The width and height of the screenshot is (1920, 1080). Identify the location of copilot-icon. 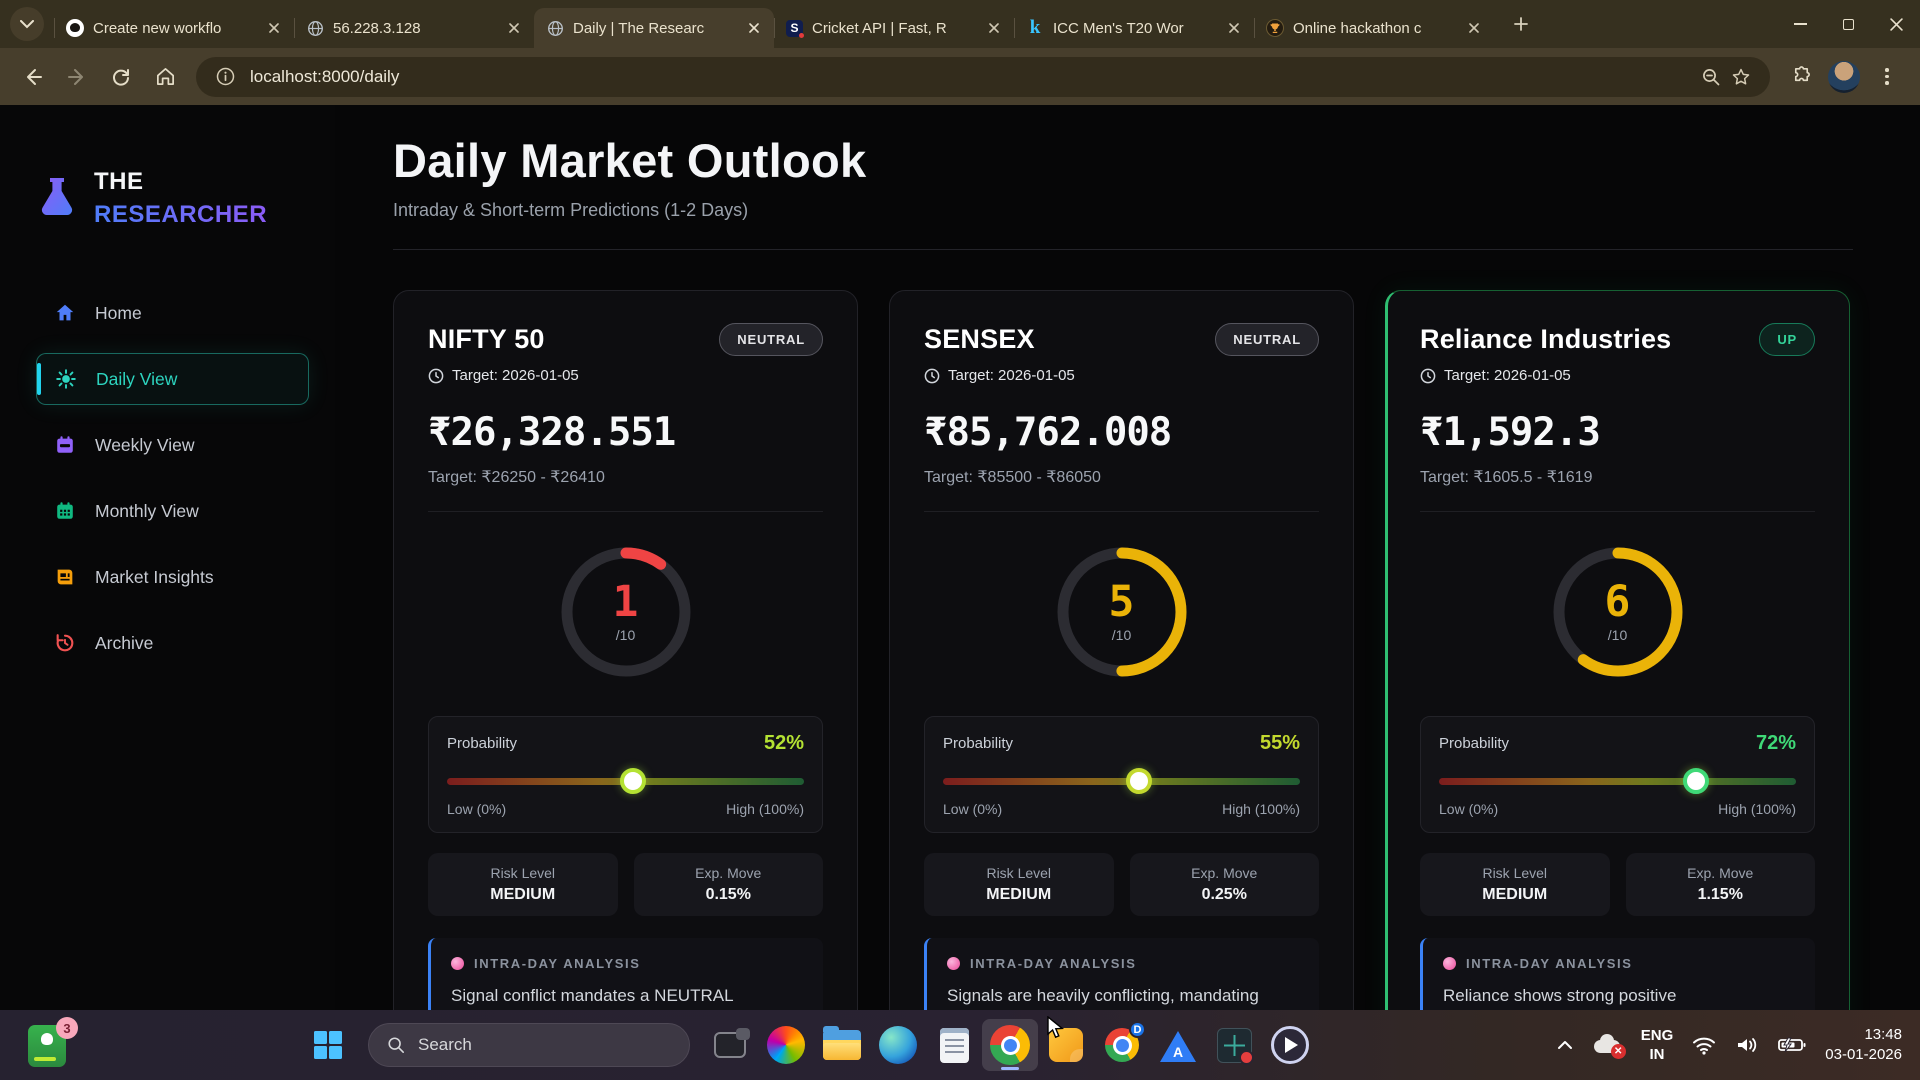
(786, 1045).